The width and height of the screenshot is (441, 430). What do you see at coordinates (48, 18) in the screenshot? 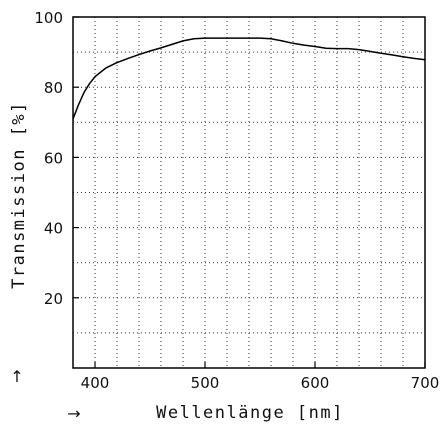
I see `y-tick-label: 100` at bounding box center [48, 18].